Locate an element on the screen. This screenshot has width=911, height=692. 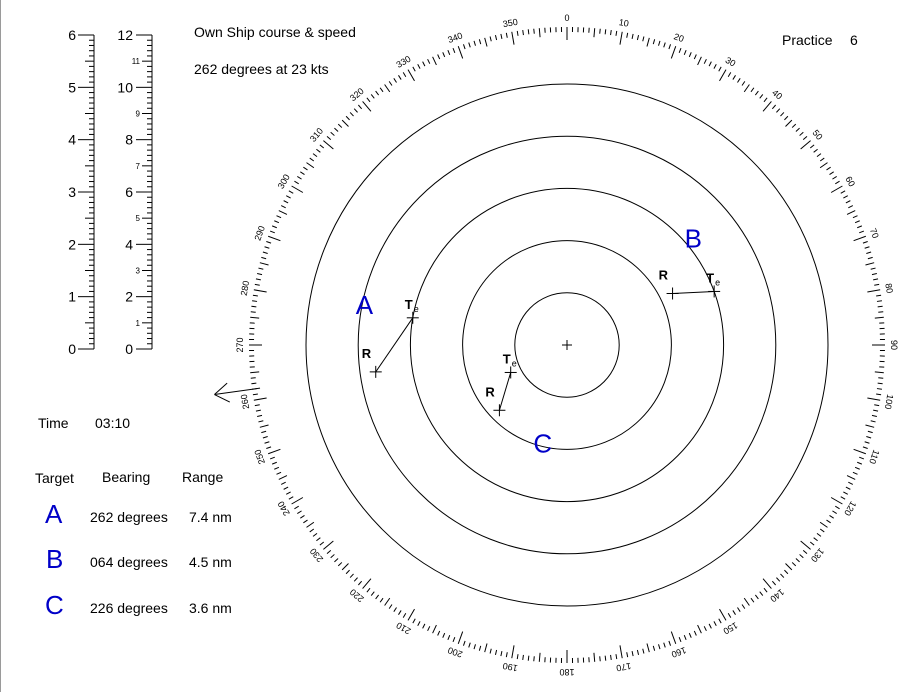
target-b-r-label: R is located at coordinates (664, 275).